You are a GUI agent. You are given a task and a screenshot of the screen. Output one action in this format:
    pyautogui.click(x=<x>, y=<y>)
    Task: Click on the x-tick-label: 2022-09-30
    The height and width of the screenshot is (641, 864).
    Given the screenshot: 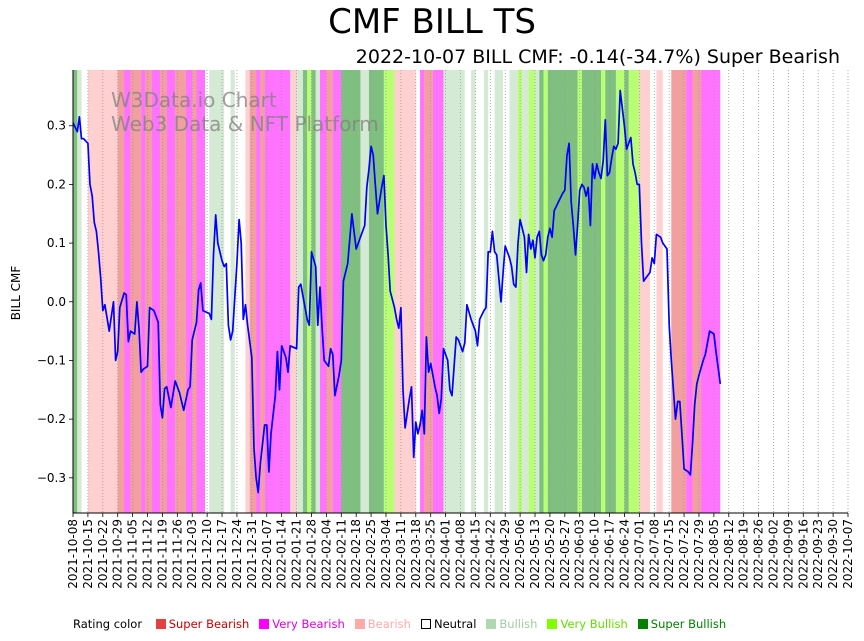 What is the action you would take?
    pyautogui.click(x=833, y=554)
    